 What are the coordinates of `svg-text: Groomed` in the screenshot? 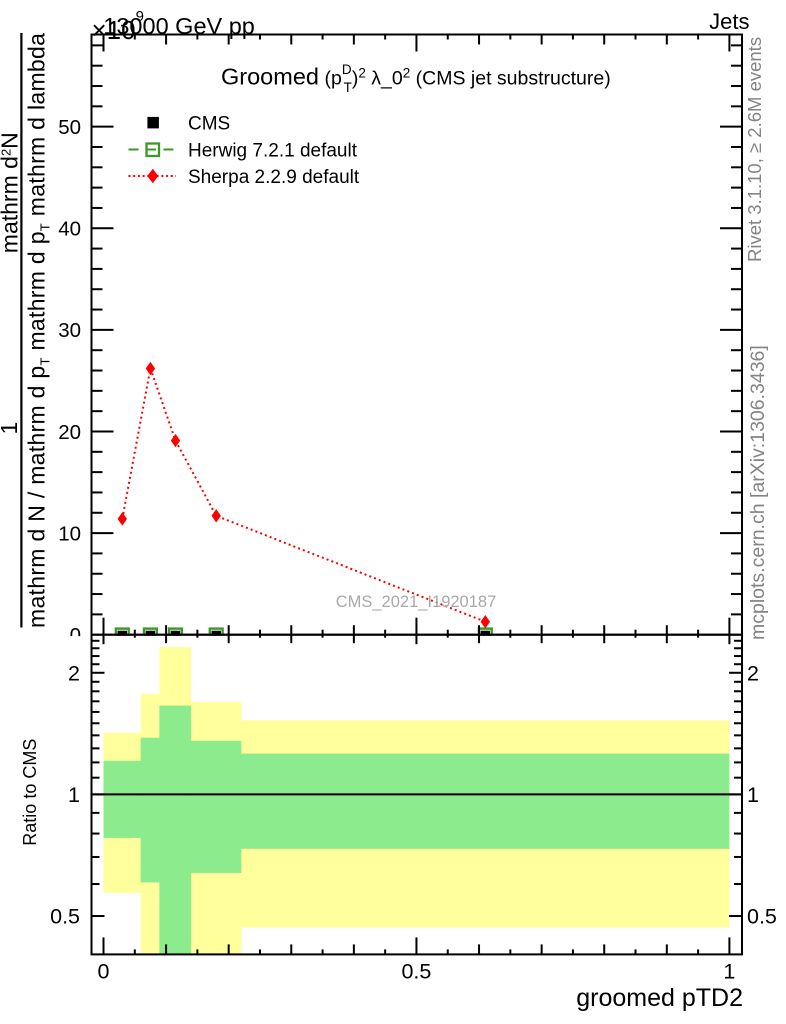 It's located at (270, 77).